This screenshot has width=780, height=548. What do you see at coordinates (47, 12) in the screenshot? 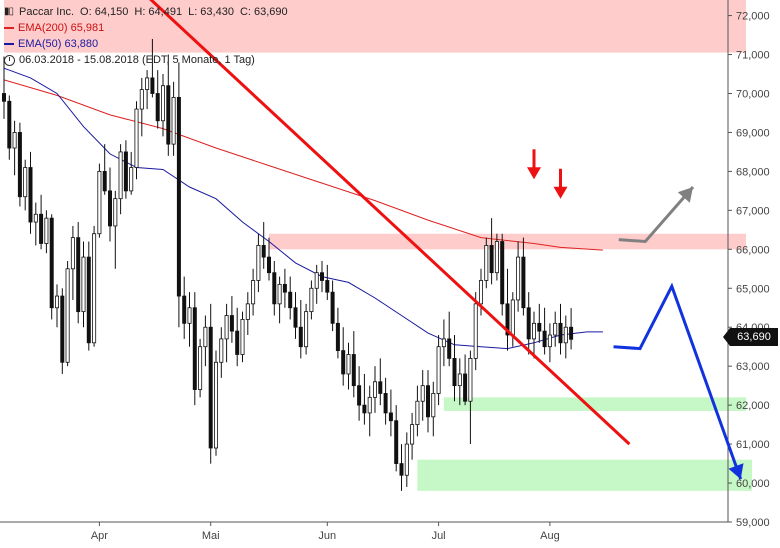
I see `instrument-name: Paccar Inc.` at bounding box center [47, 12].